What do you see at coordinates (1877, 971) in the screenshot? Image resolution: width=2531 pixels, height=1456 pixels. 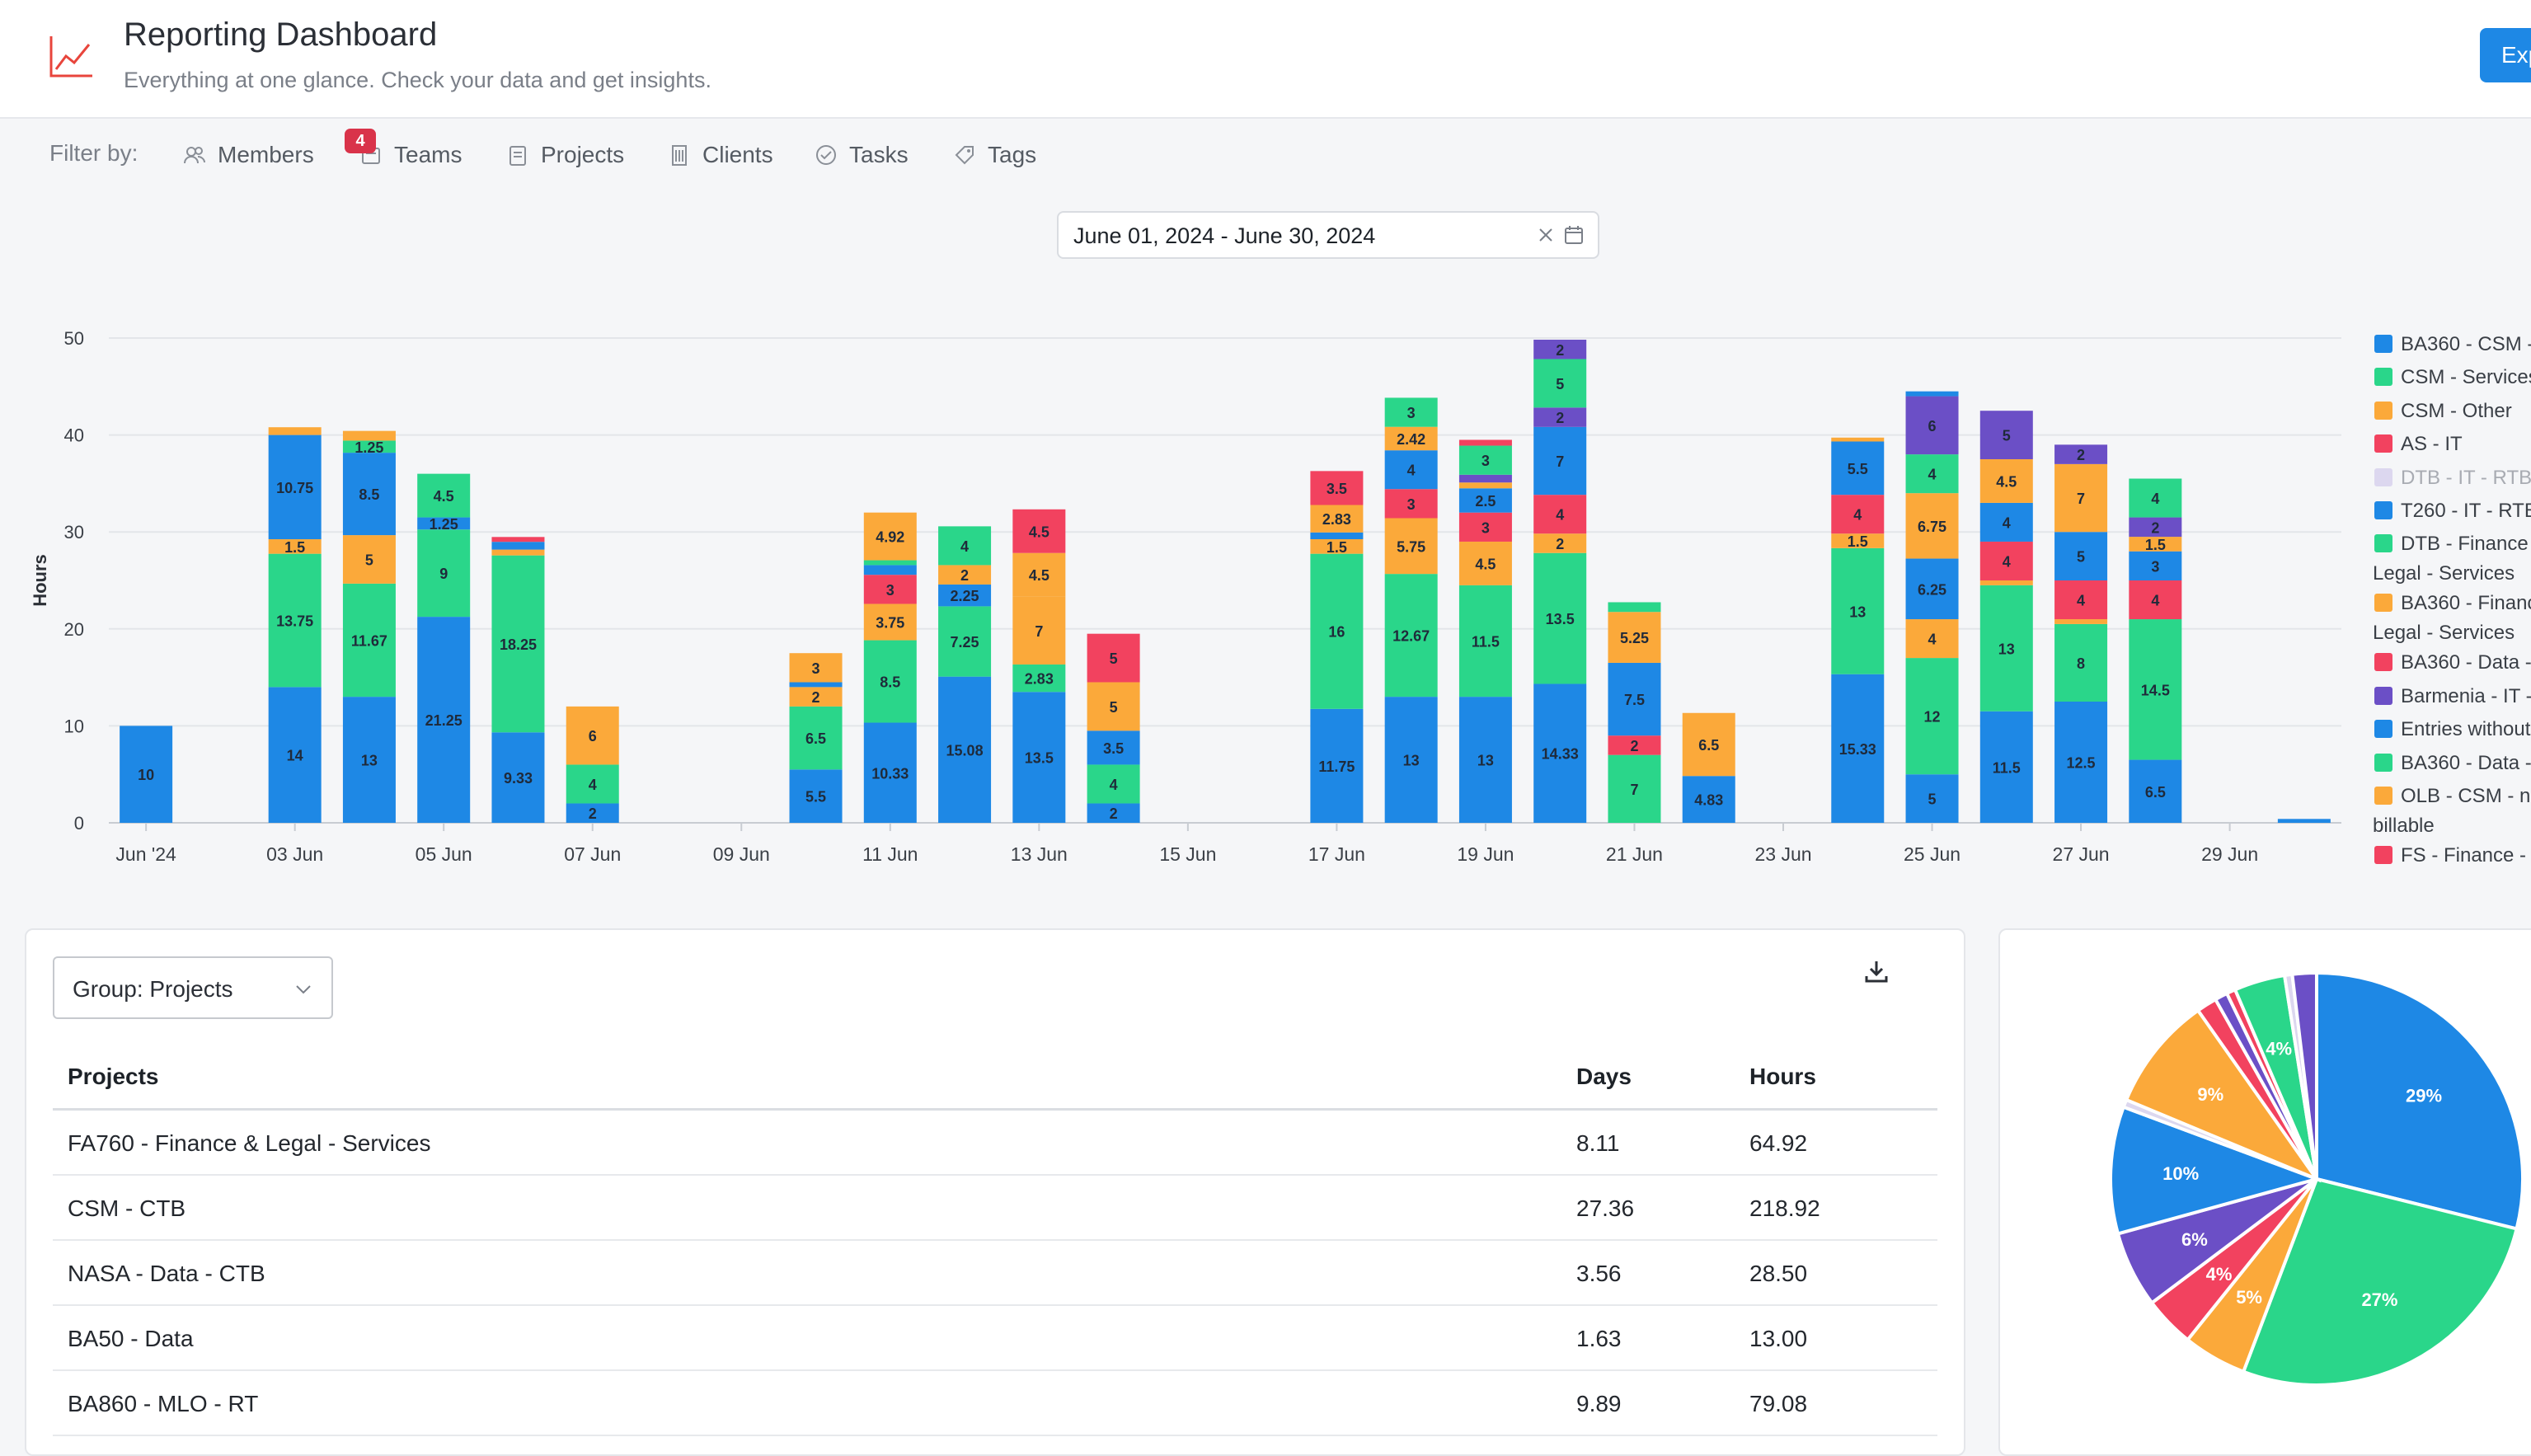 I see `download-icon` at bounding box center [1877, 971].